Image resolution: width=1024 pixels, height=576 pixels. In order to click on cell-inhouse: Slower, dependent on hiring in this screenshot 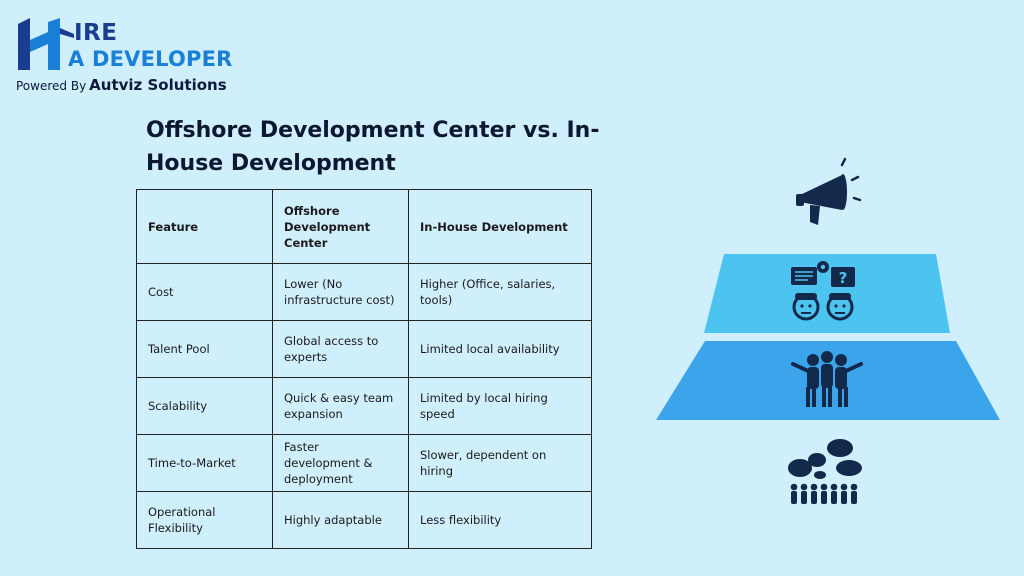, I will do `click(500, 463)`.